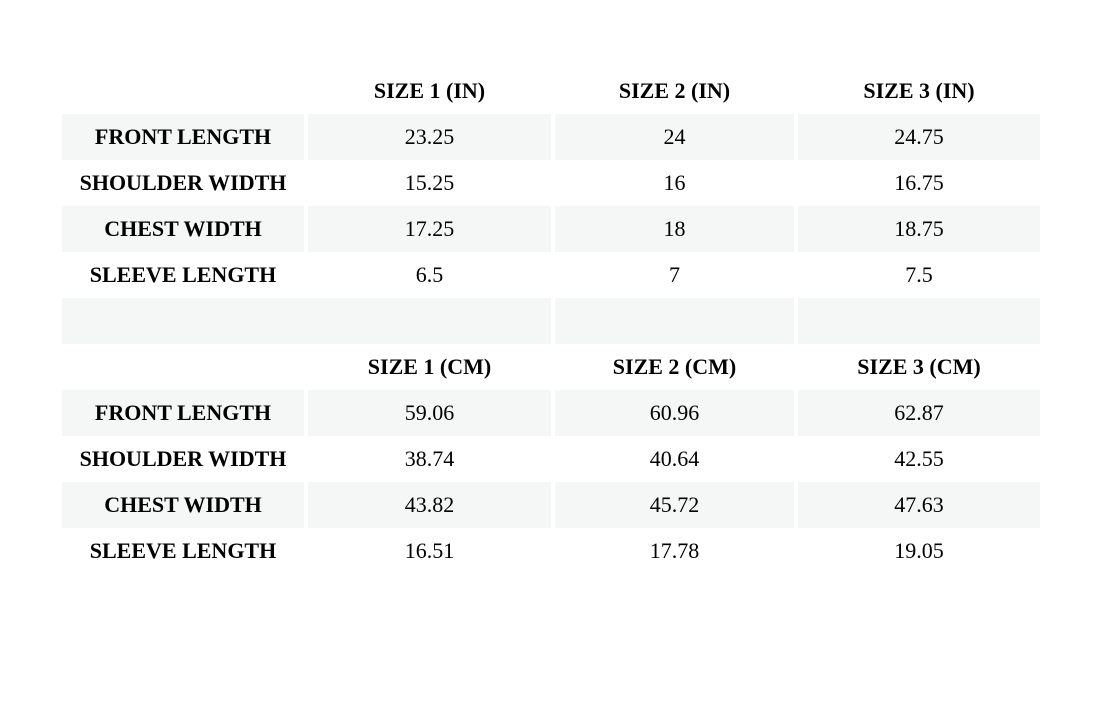 The image size is (1120, 726). I want to click on column-header-size3-in: SIZE 3 (IN), so click(919, 91).